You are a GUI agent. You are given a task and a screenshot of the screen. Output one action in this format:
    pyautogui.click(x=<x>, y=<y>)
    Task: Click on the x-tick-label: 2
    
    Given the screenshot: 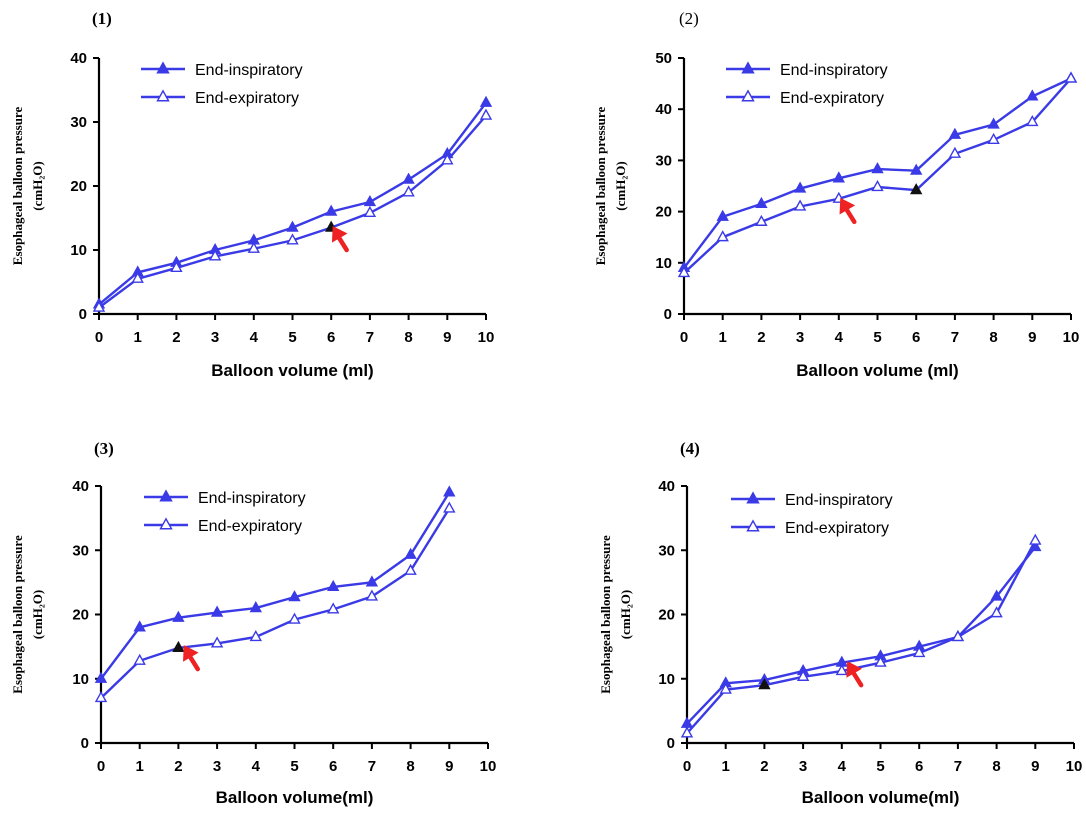 What is the action you would take?
    pyautogui.click(x=176, y=337)
    